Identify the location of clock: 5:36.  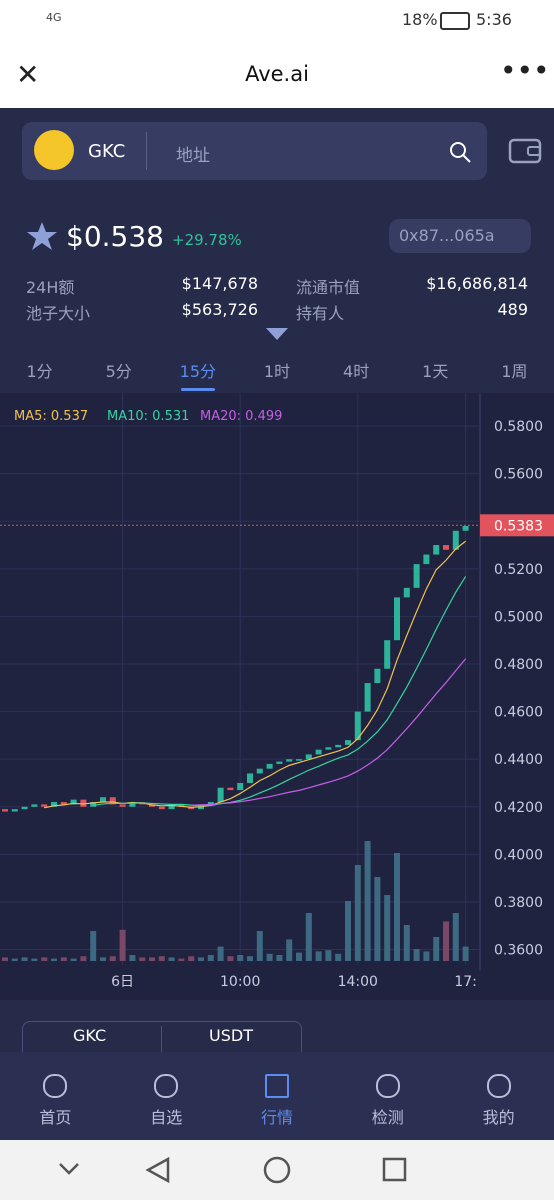
(494, 19).